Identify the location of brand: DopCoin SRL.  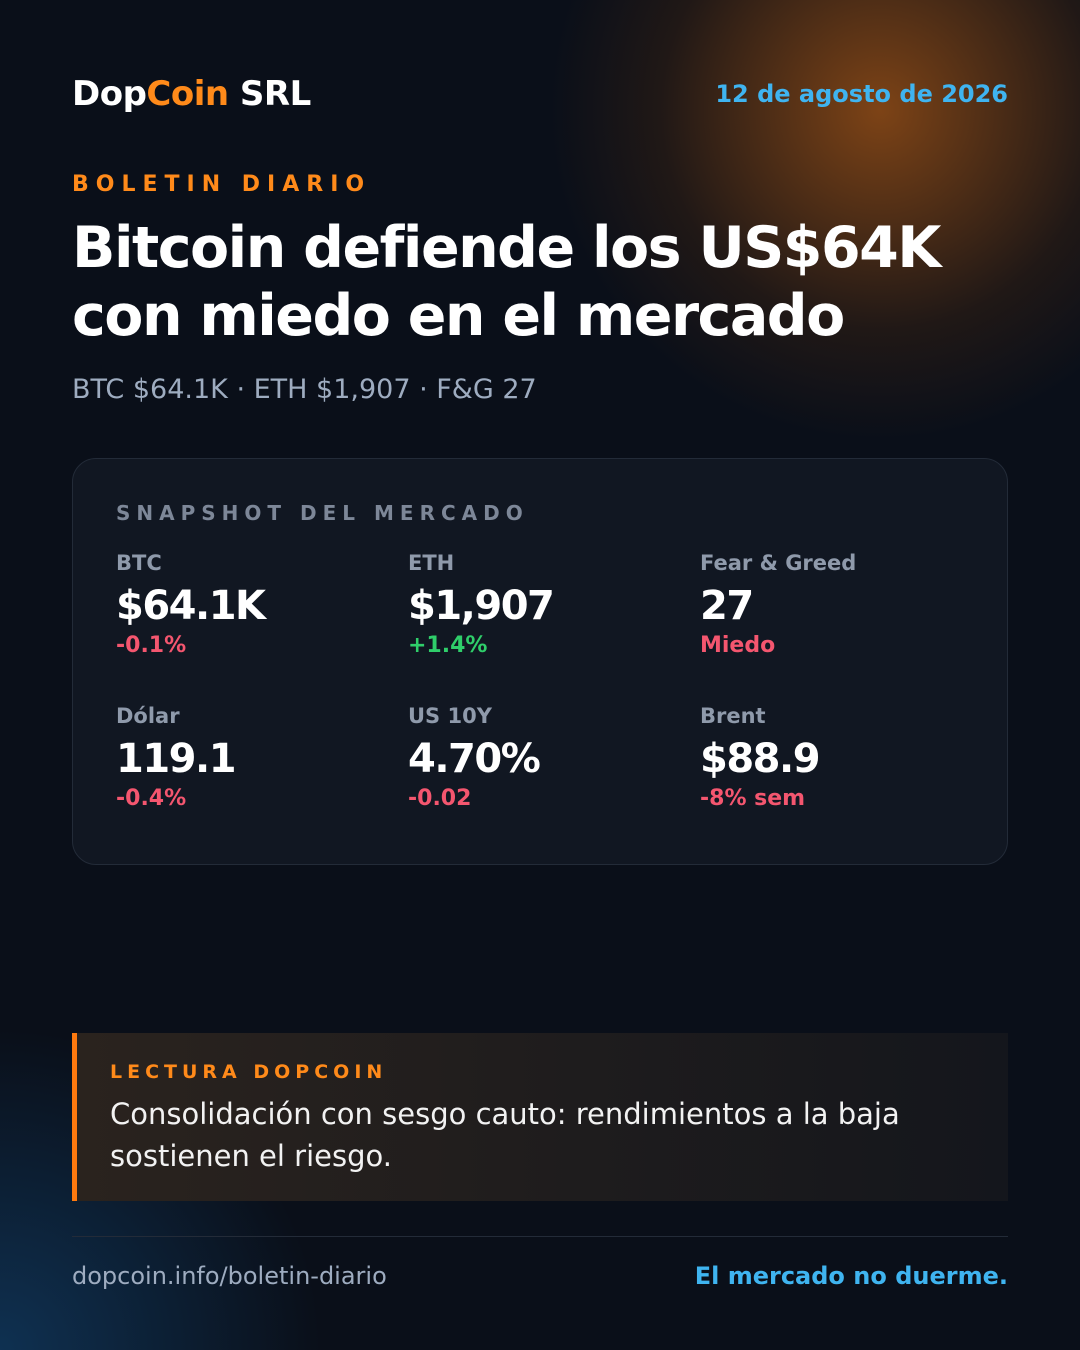
(191, 94).